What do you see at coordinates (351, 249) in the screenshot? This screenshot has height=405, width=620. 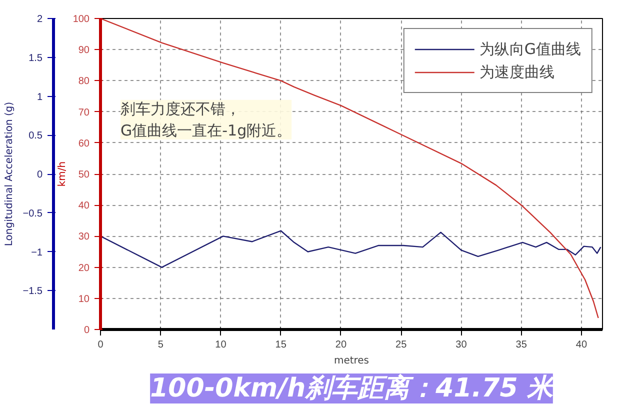 I see `line-series` at bounding box center [351, 249].